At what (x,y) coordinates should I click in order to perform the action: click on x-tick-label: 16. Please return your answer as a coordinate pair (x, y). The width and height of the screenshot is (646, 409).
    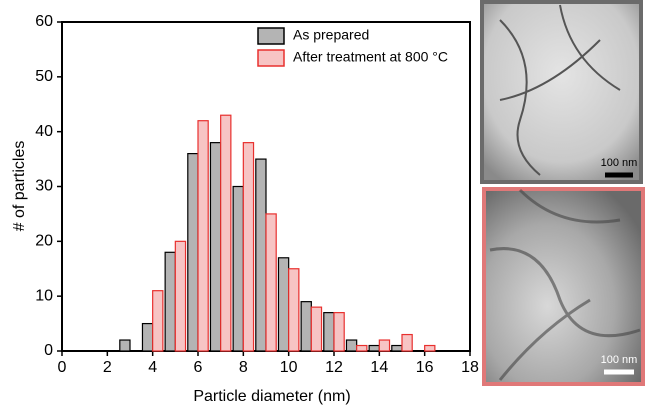
    Looking at the image, I should click on (425, 367).